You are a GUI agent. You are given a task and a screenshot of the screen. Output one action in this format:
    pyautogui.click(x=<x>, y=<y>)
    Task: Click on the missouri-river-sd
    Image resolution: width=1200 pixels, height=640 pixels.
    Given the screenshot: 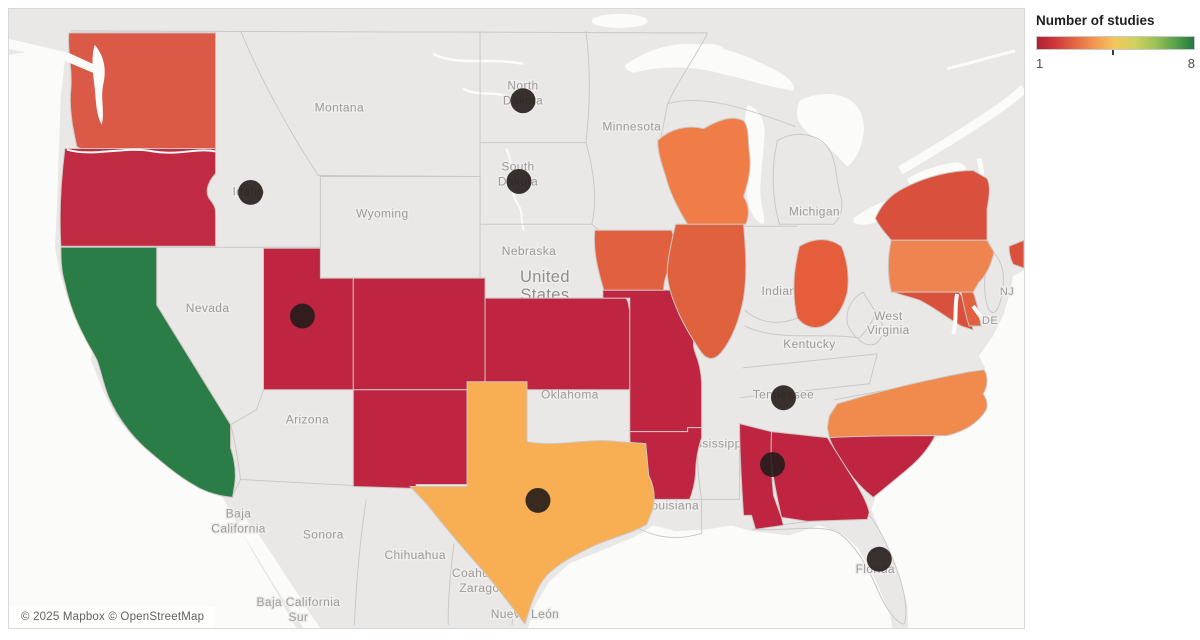 What is the action you would take?
    pyautogui.click(x=515, y=189)
    